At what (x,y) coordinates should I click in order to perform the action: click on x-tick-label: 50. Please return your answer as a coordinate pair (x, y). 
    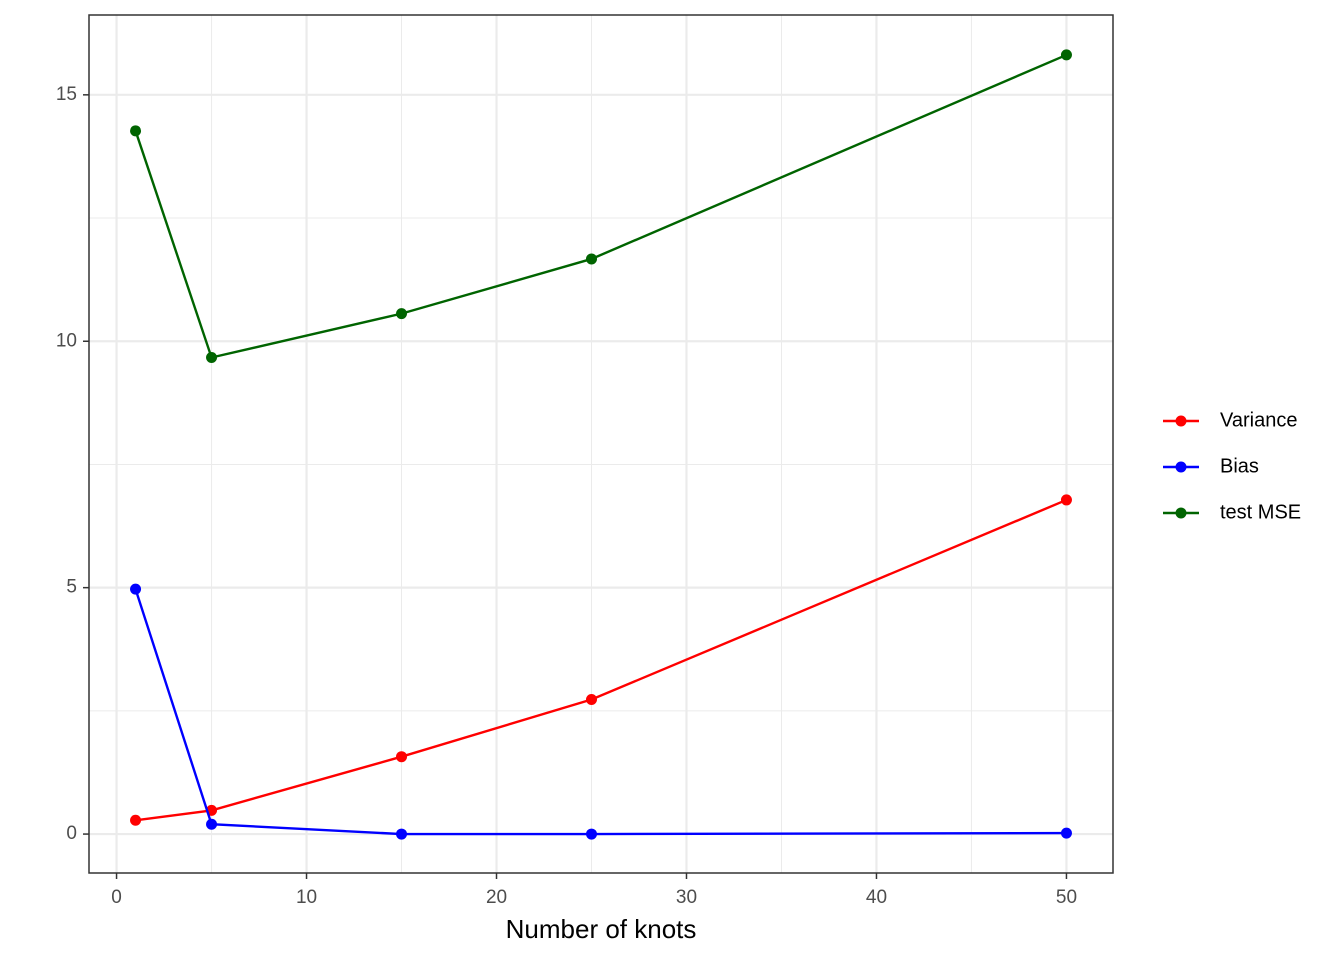
    Looking at the image, I should click on (1066, 897).